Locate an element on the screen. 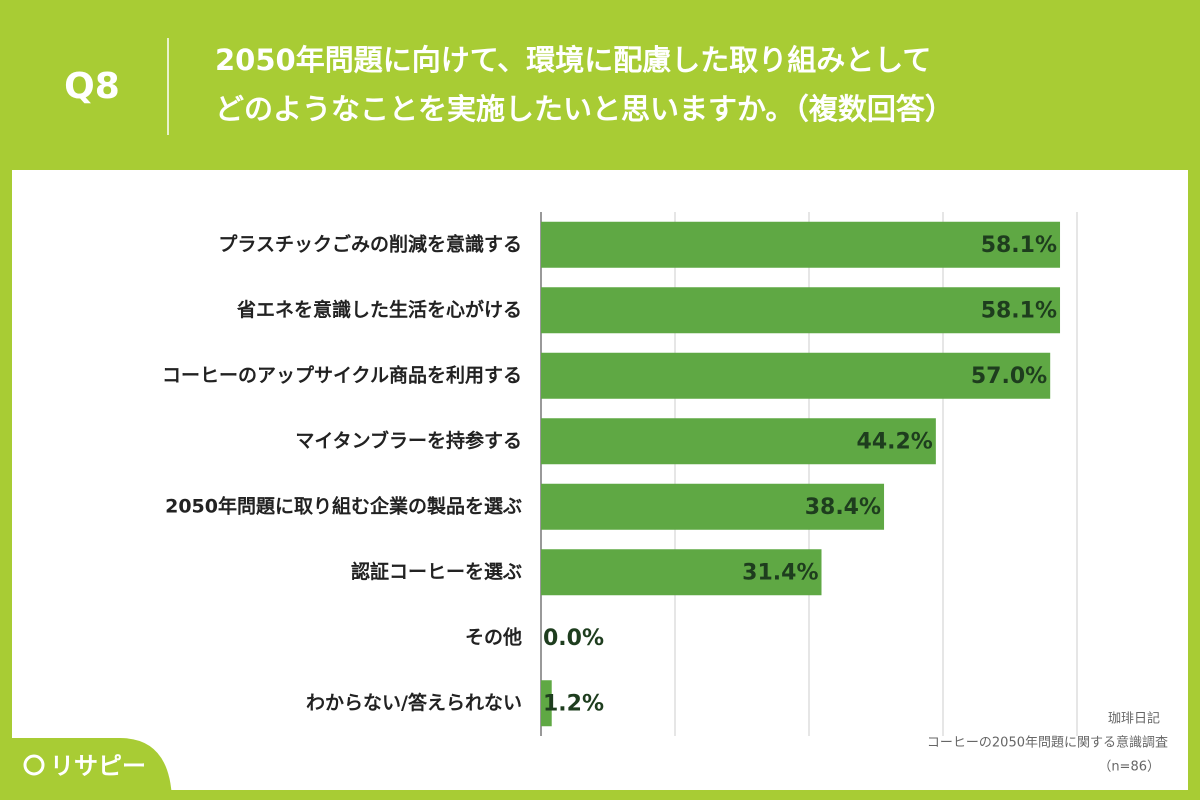 The height and width of the screenshot is (804, 1200). value-label: 44.2% is located at coordinates (895, 441).